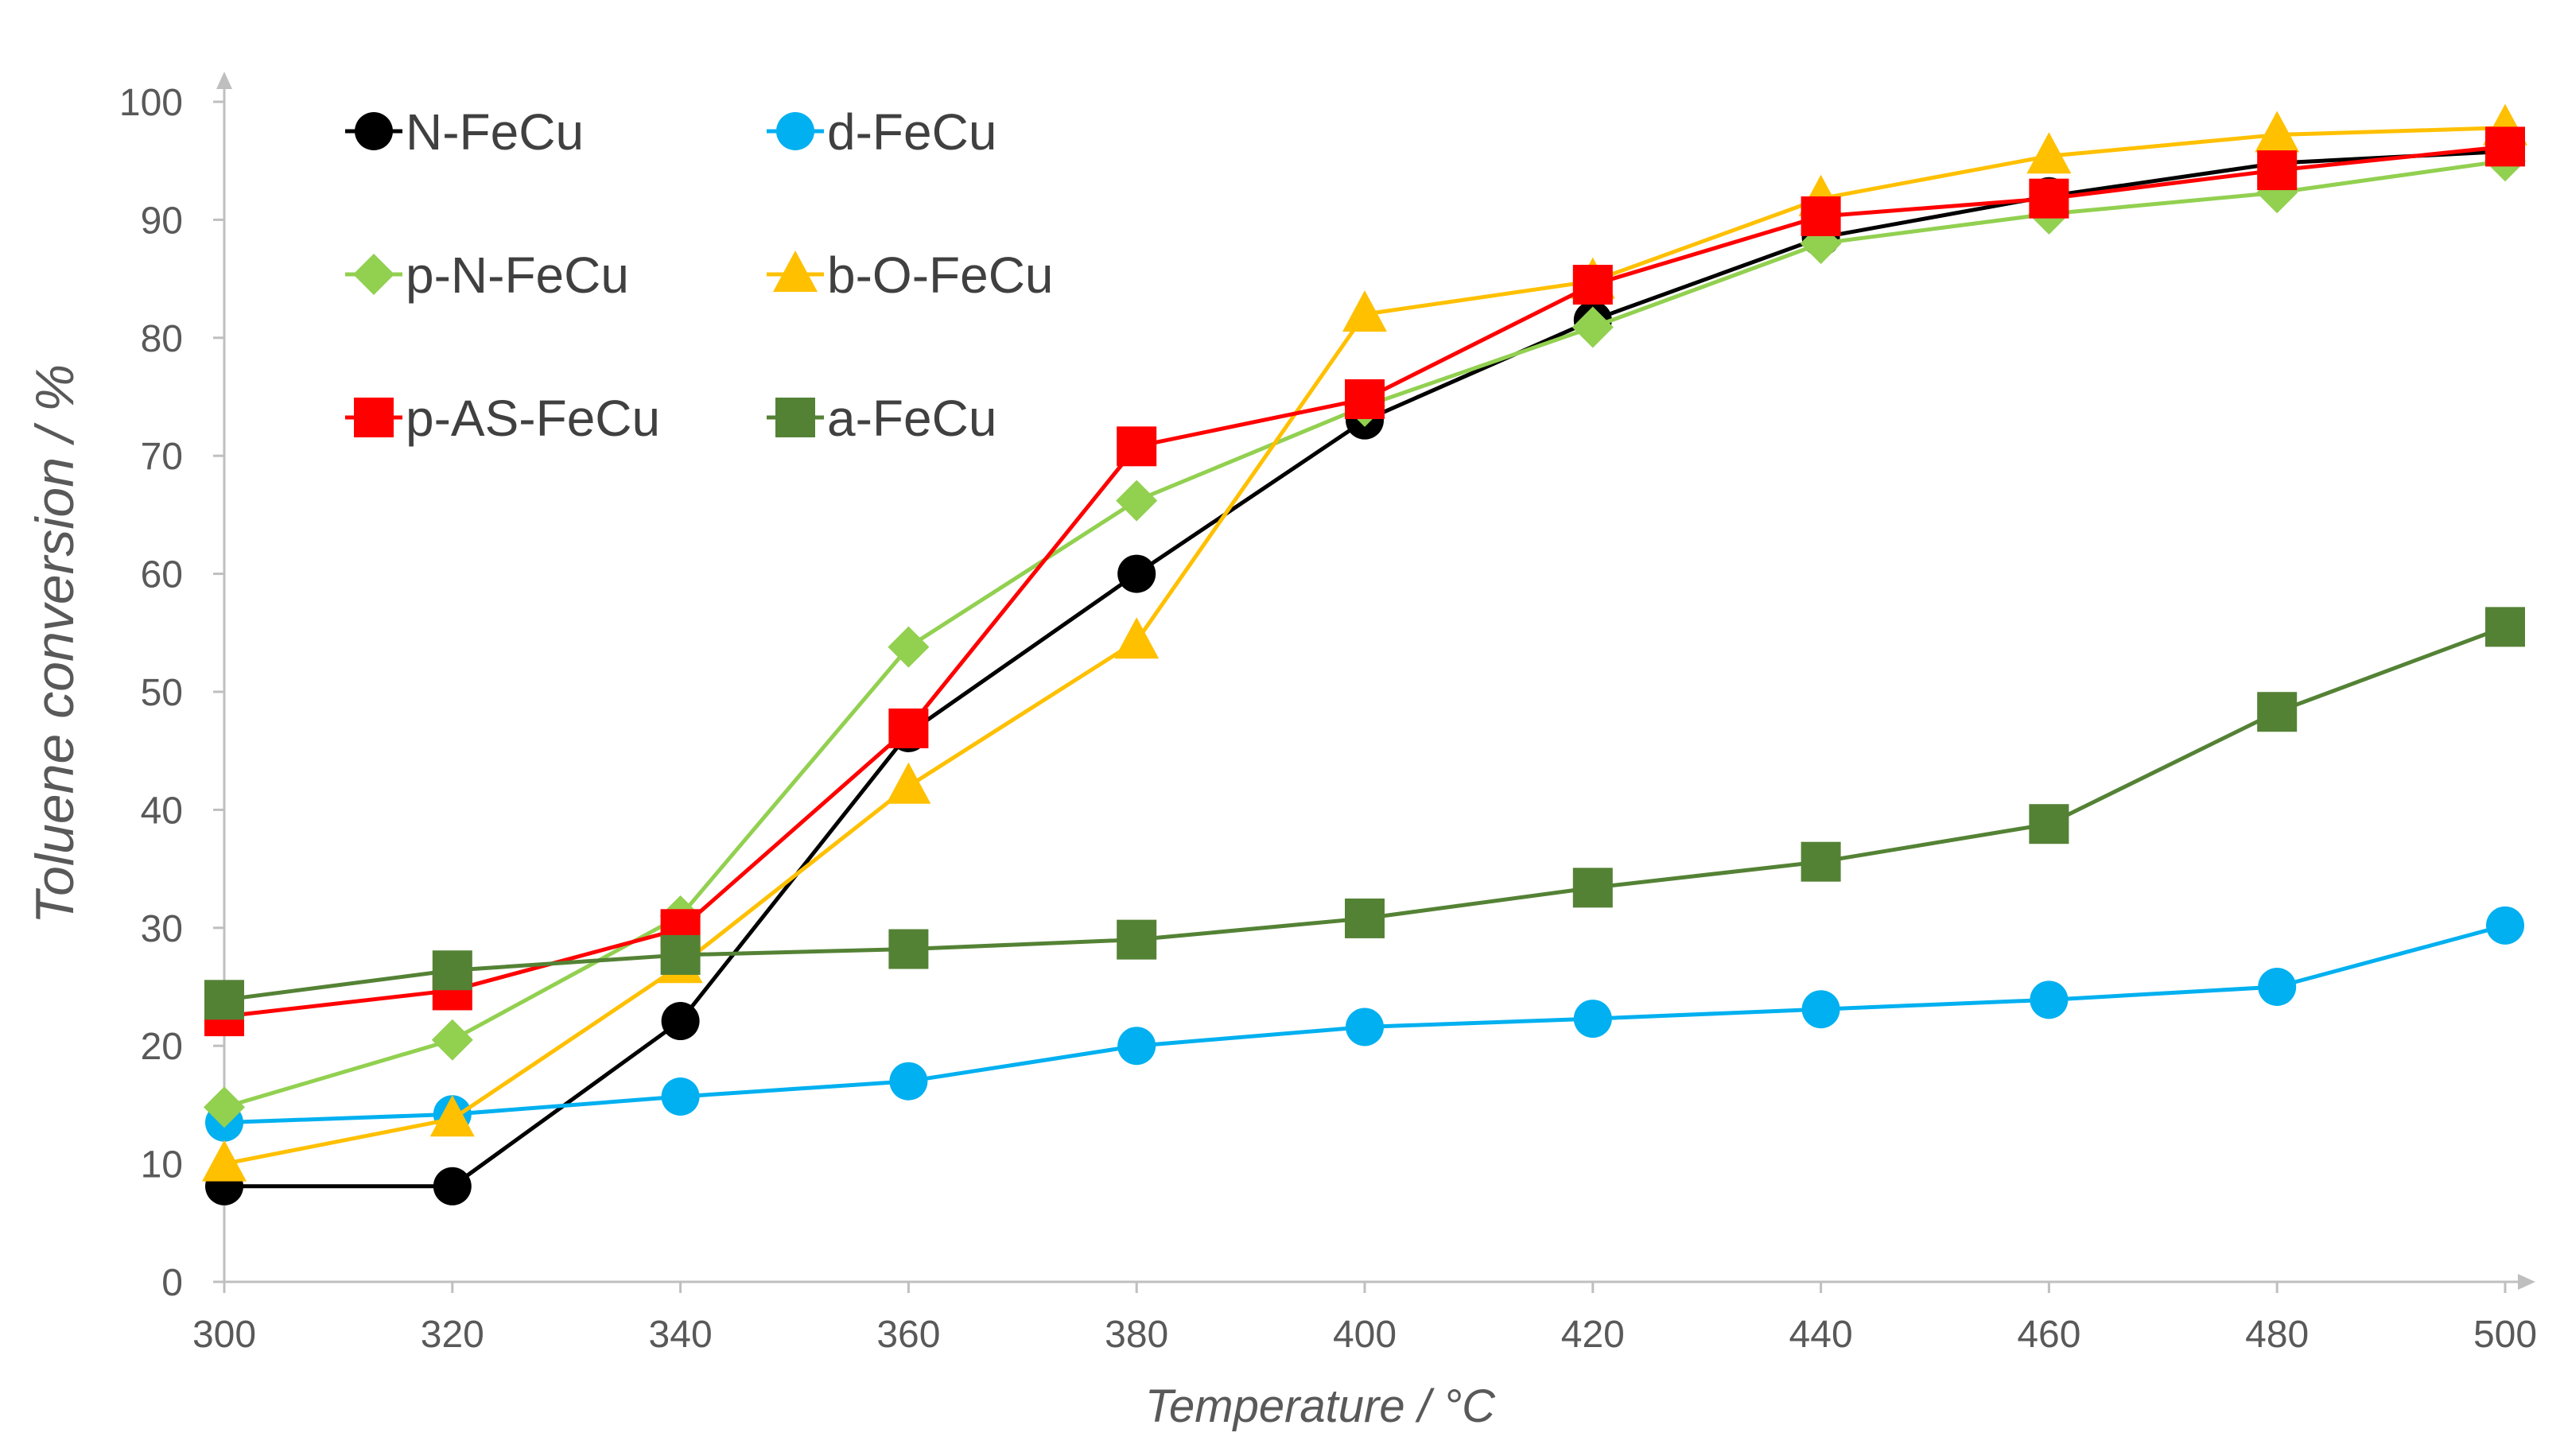 The image size is (2564, 1456). I want to click on y-tick-label: 40, so click(162, 811).